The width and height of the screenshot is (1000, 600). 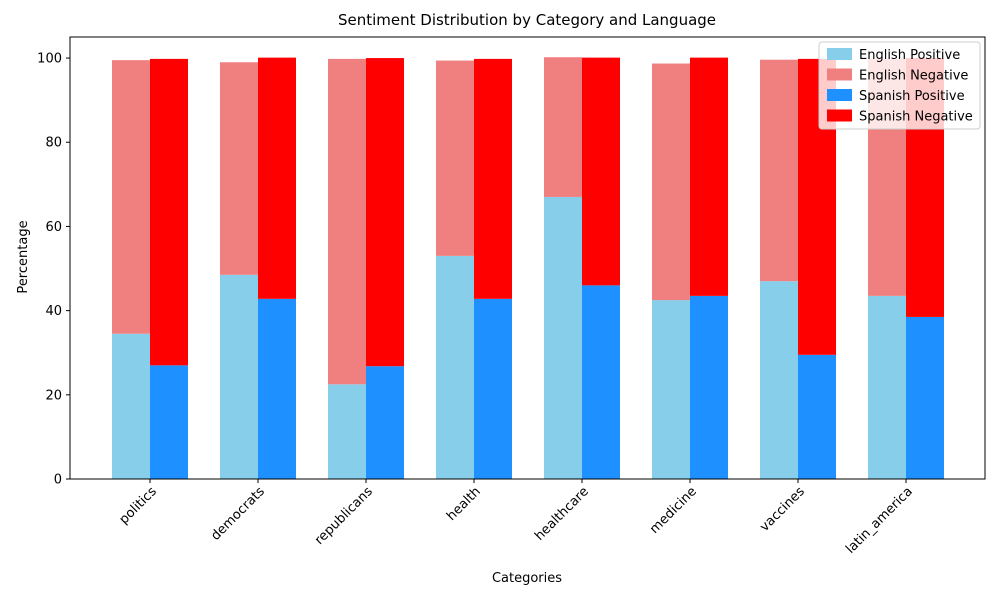 What do you see at coordinates (839, 95) in the screenshot?
I see `legend-swatch-spanish-positive` at bounding box center [839, 95].